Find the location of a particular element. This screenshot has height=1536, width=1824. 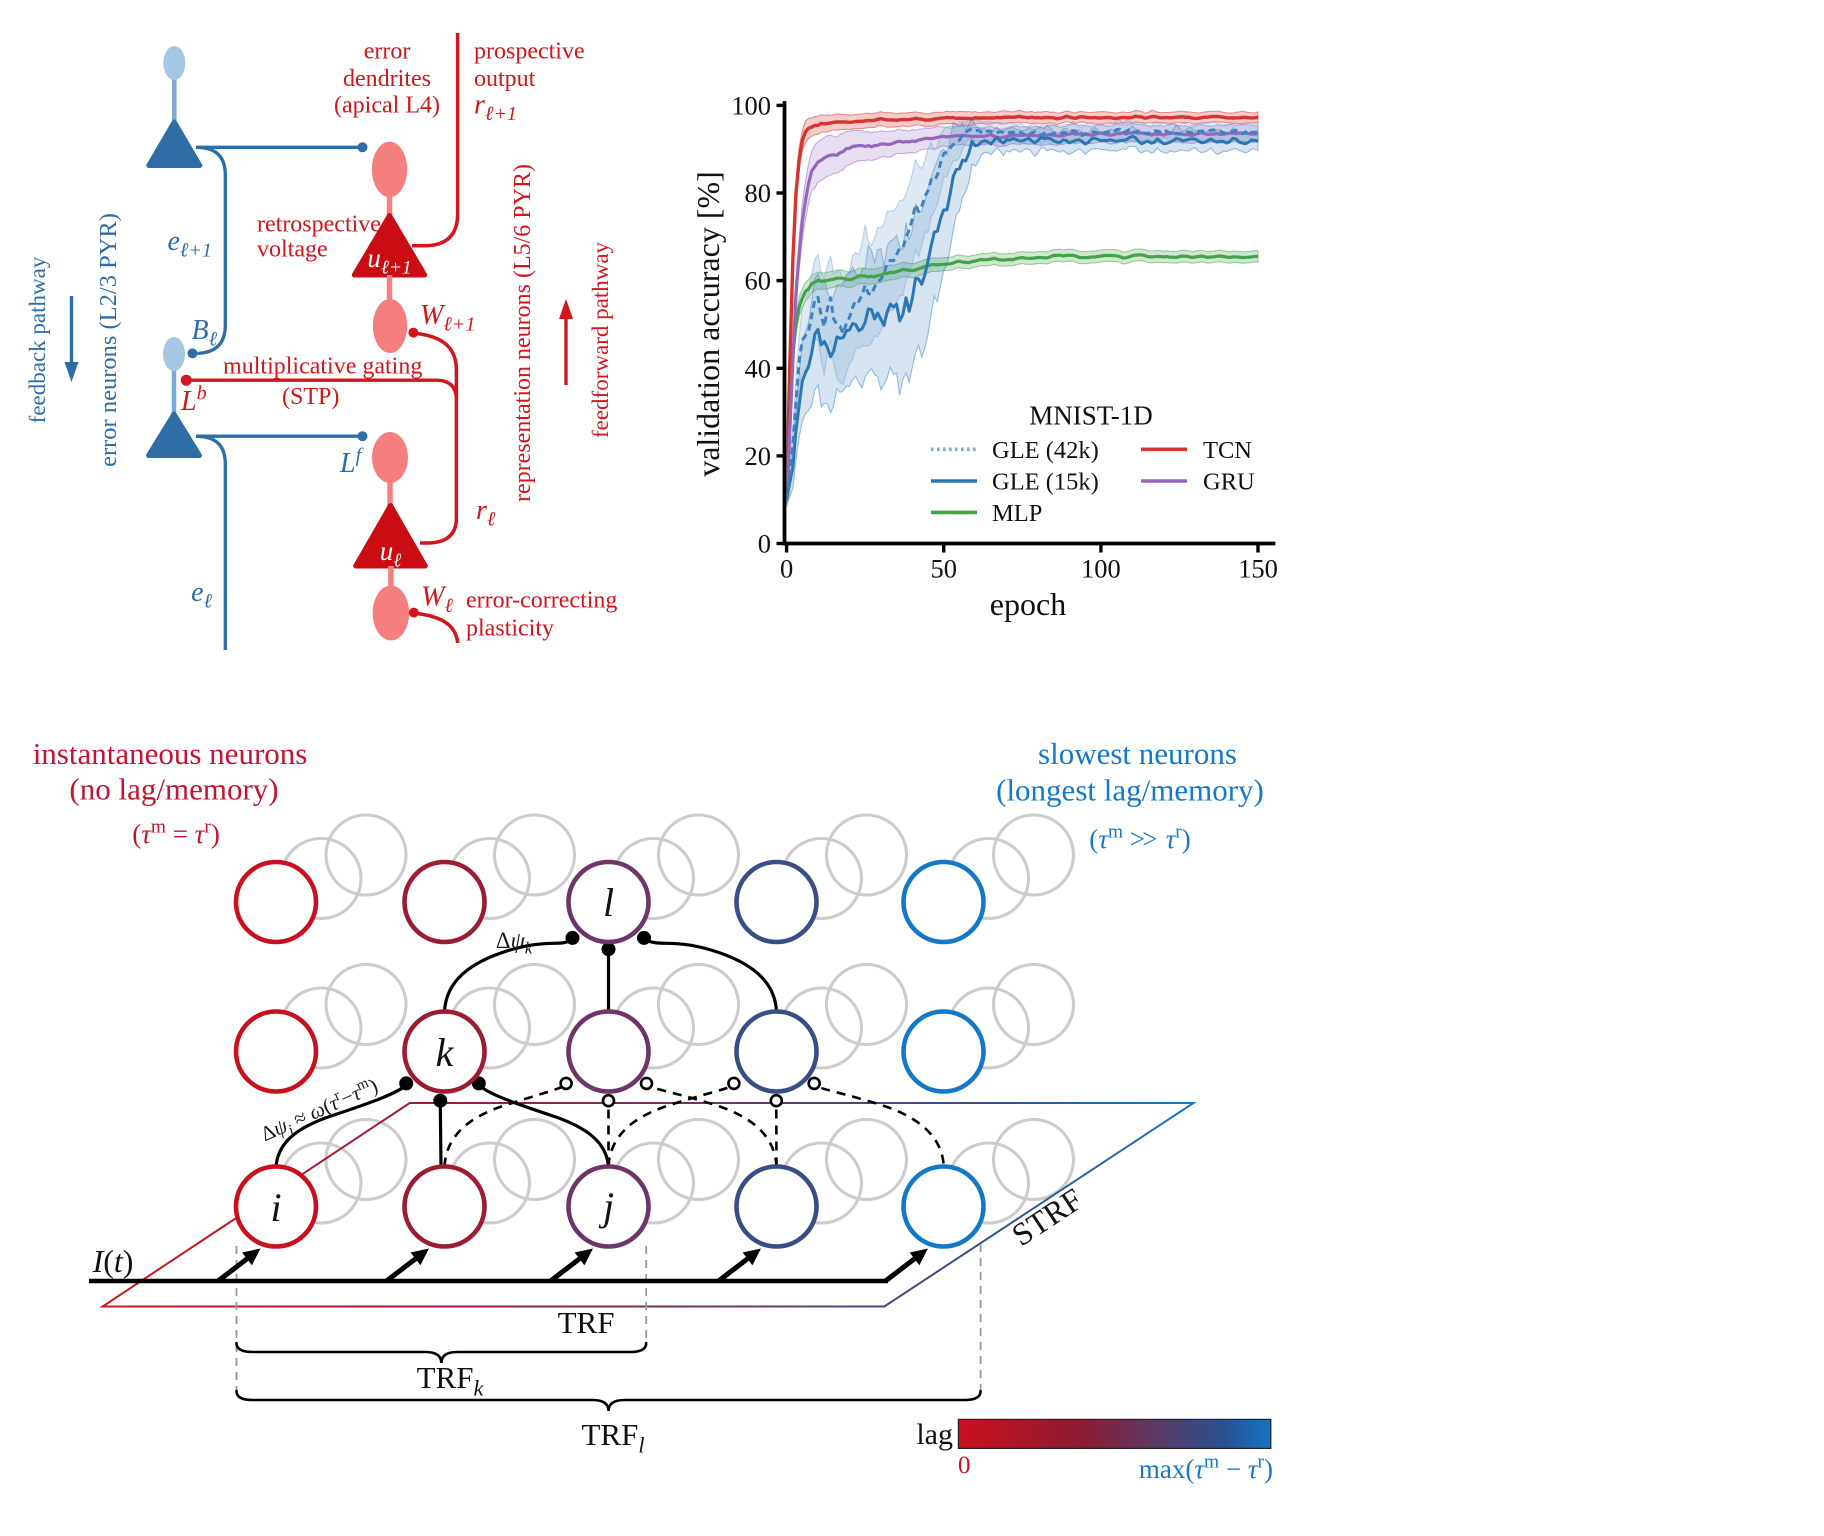

svg-text: rℓ​ is located at coordinates (486, 513).